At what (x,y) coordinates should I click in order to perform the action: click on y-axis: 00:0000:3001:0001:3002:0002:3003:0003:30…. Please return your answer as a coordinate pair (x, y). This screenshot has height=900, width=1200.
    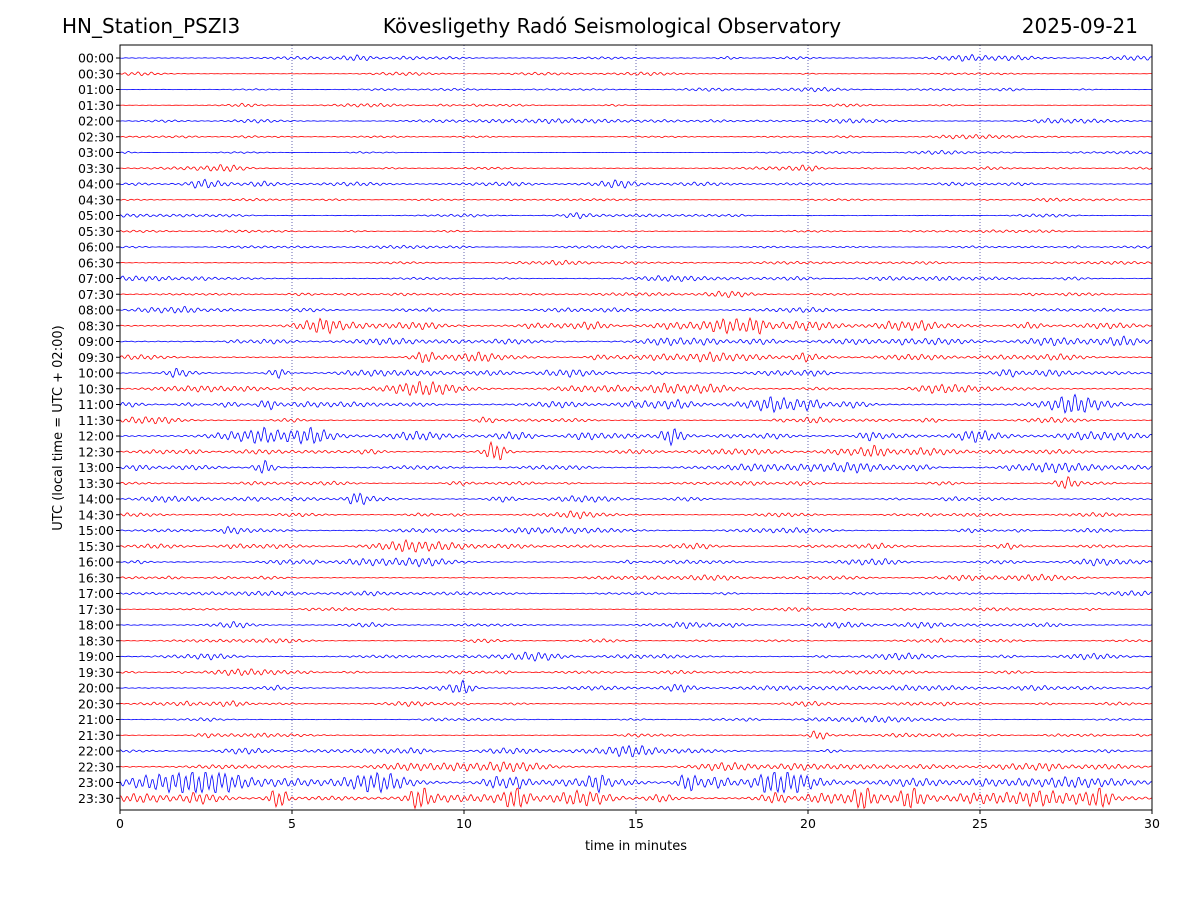
    Looking at the image, I should click on (99, 428).